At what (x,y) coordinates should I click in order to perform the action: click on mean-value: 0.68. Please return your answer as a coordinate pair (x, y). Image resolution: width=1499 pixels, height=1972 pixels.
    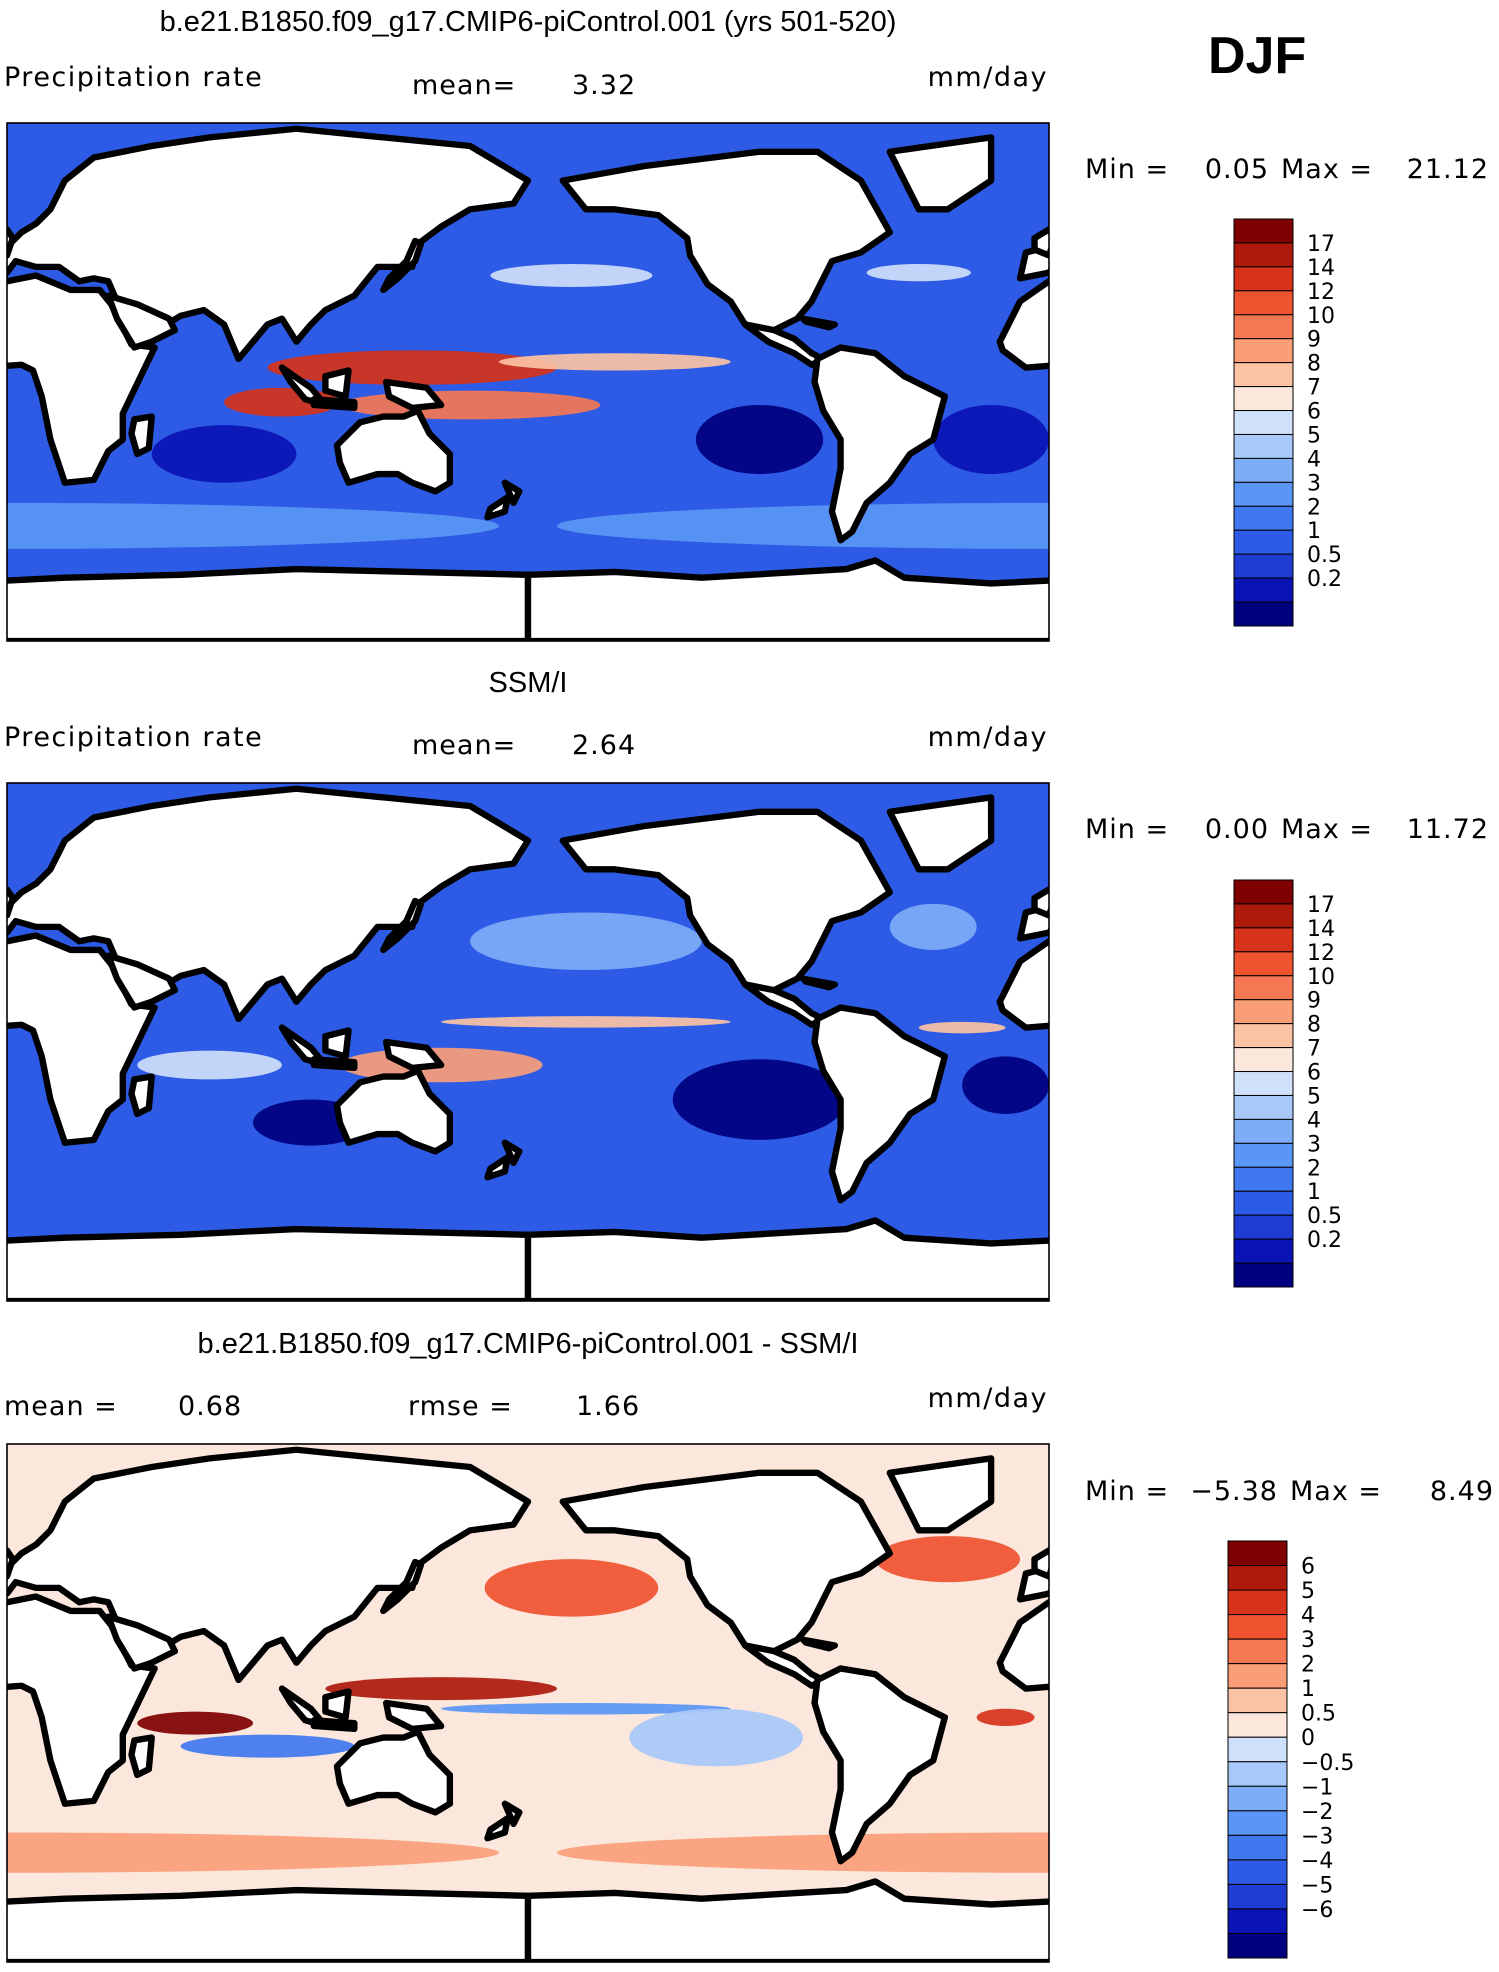
    Looking at the image, I should click on (210, 1406).